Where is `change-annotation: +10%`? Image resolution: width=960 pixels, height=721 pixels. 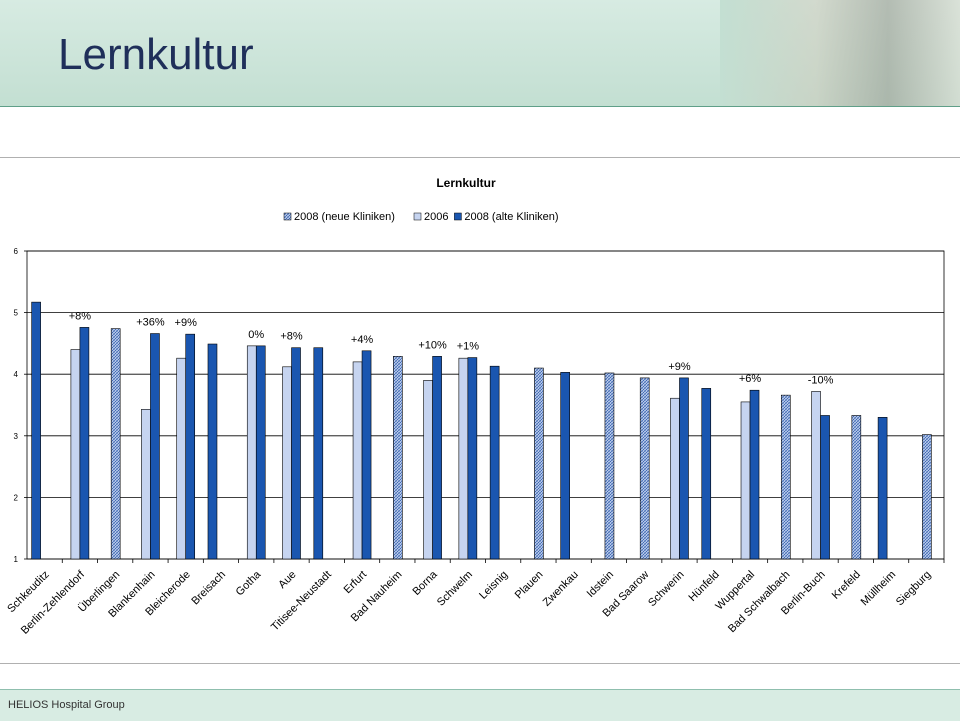
change-annotation: +10% is located at coordinates (432, 345).